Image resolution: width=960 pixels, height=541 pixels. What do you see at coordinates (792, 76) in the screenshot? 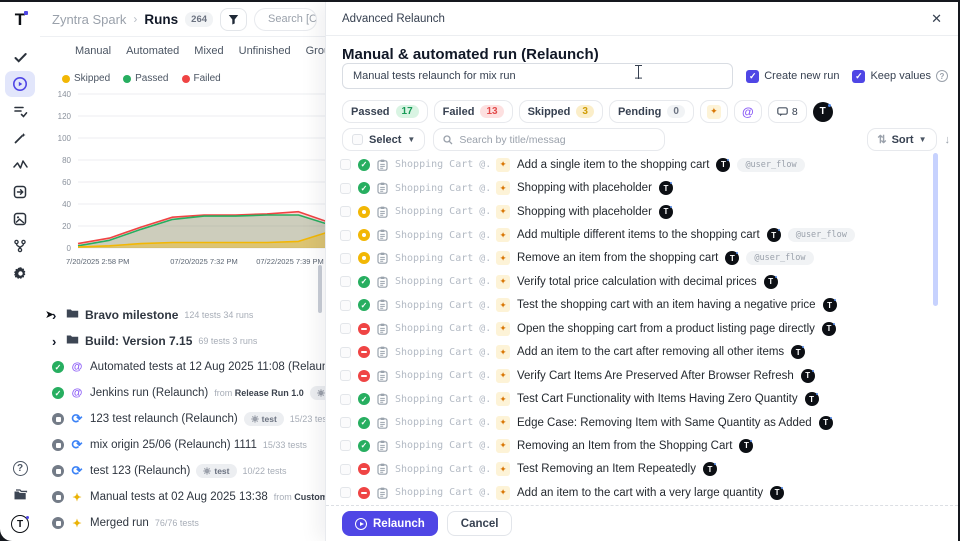
I see `create-new-run-checkbox: ✓ Create new run` at bounding box center [792, 76].